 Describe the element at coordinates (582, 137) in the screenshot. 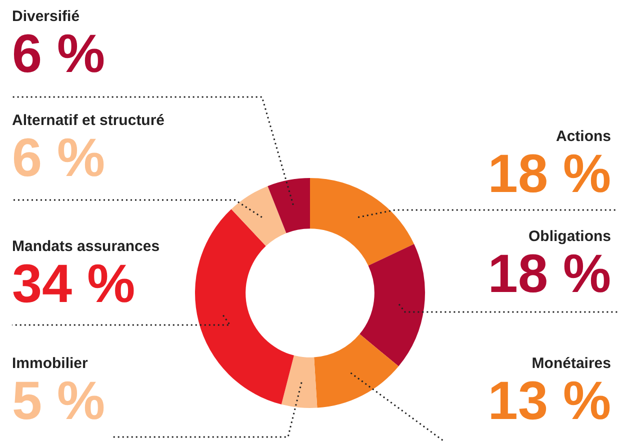

I see `slice-label: Actions` at that location.